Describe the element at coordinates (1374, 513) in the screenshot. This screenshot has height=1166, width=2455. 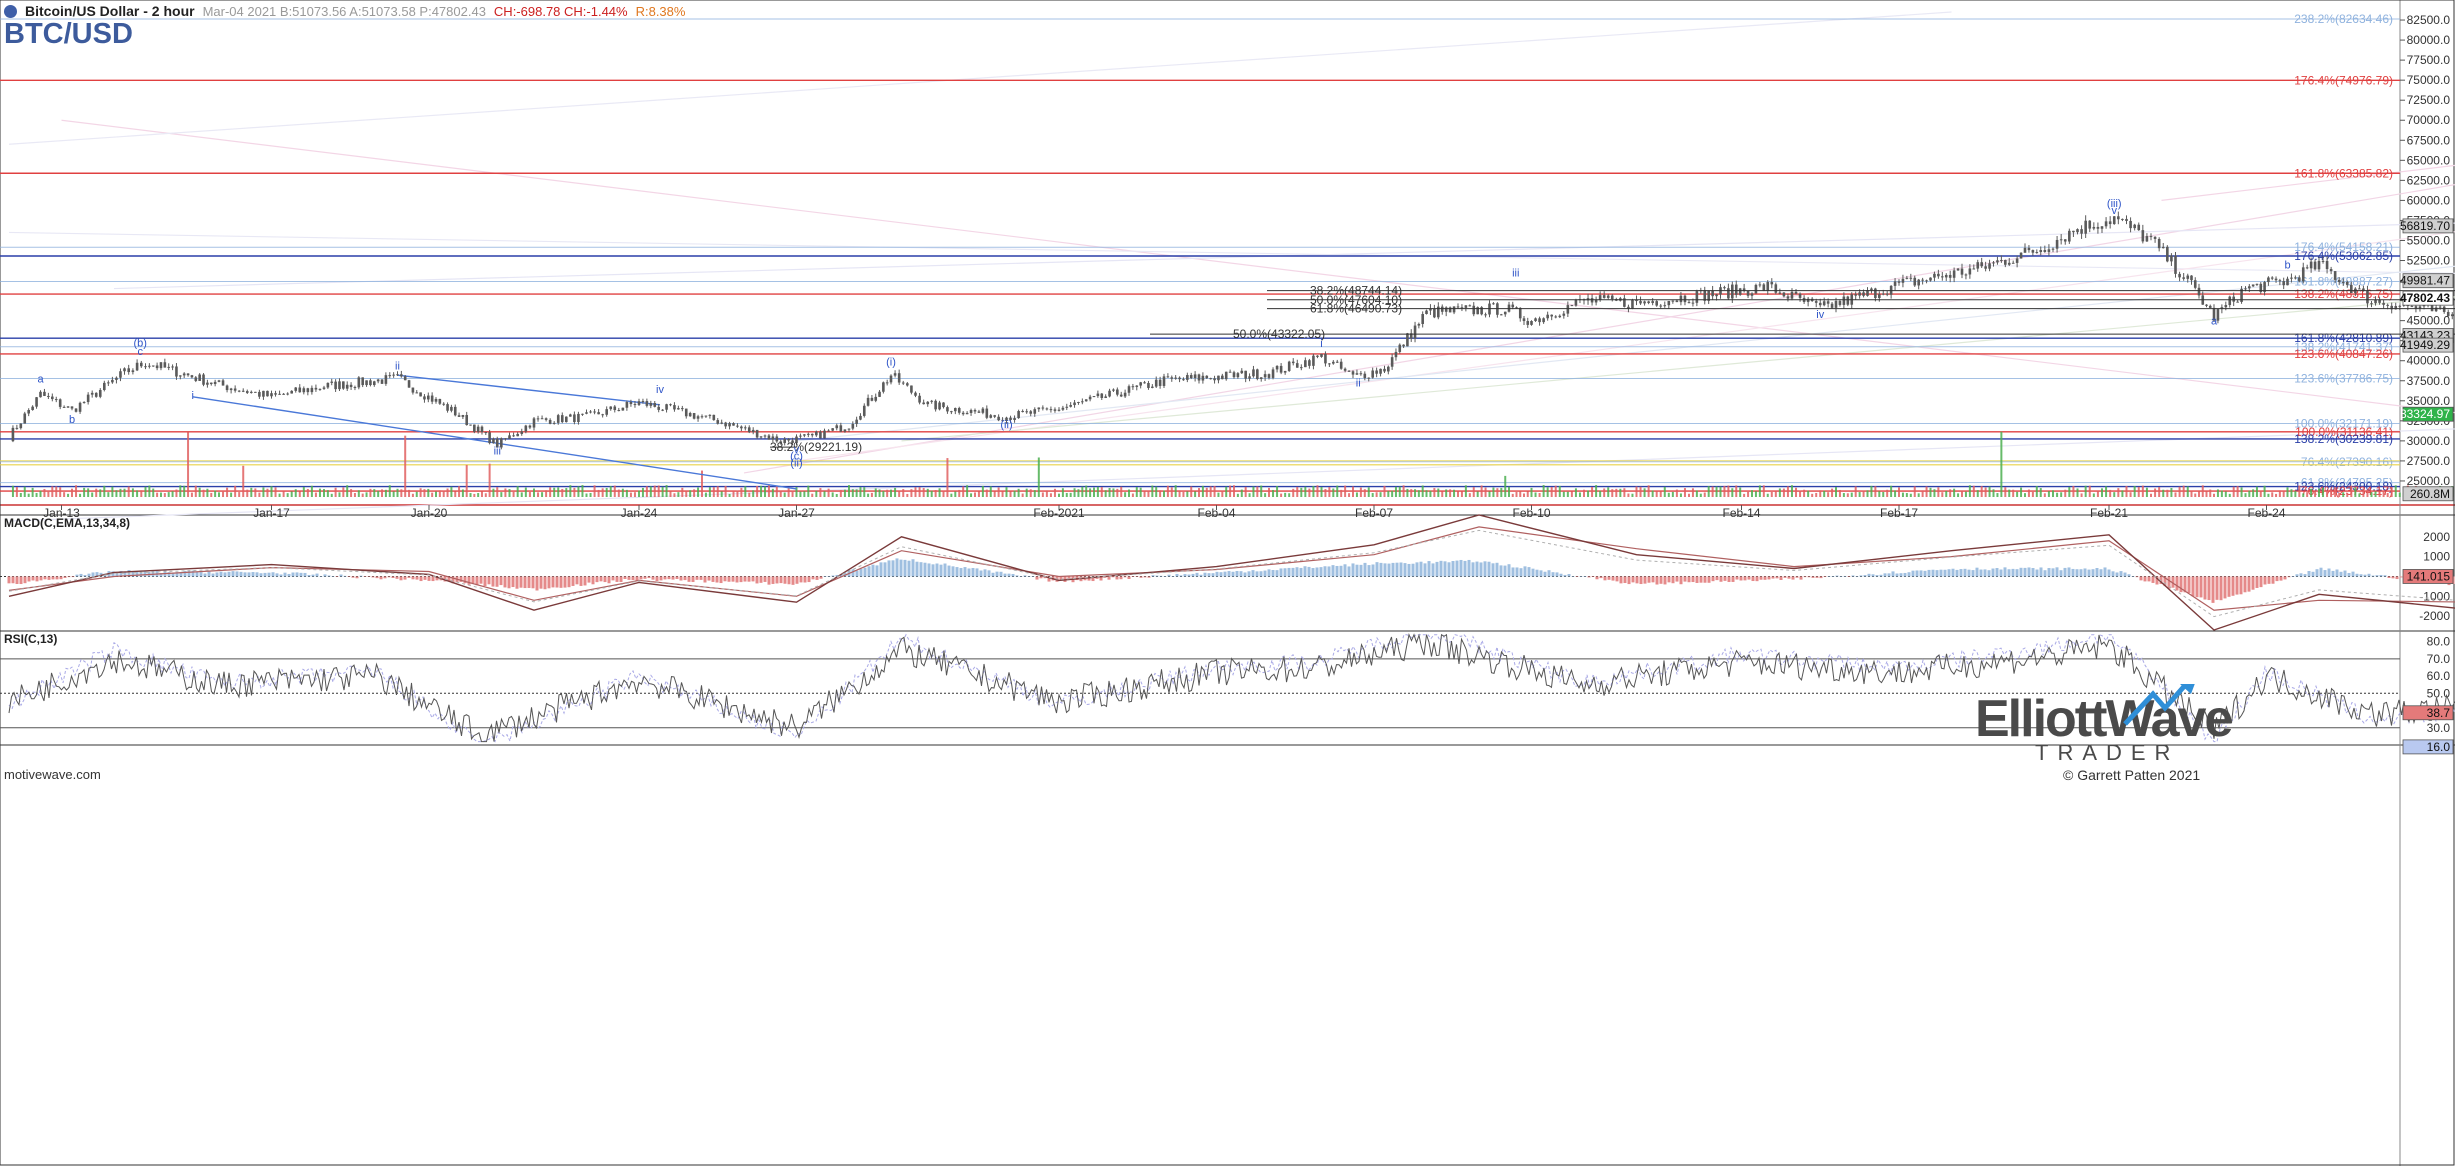
I see `time-tick-label: Feb-07` at that location.